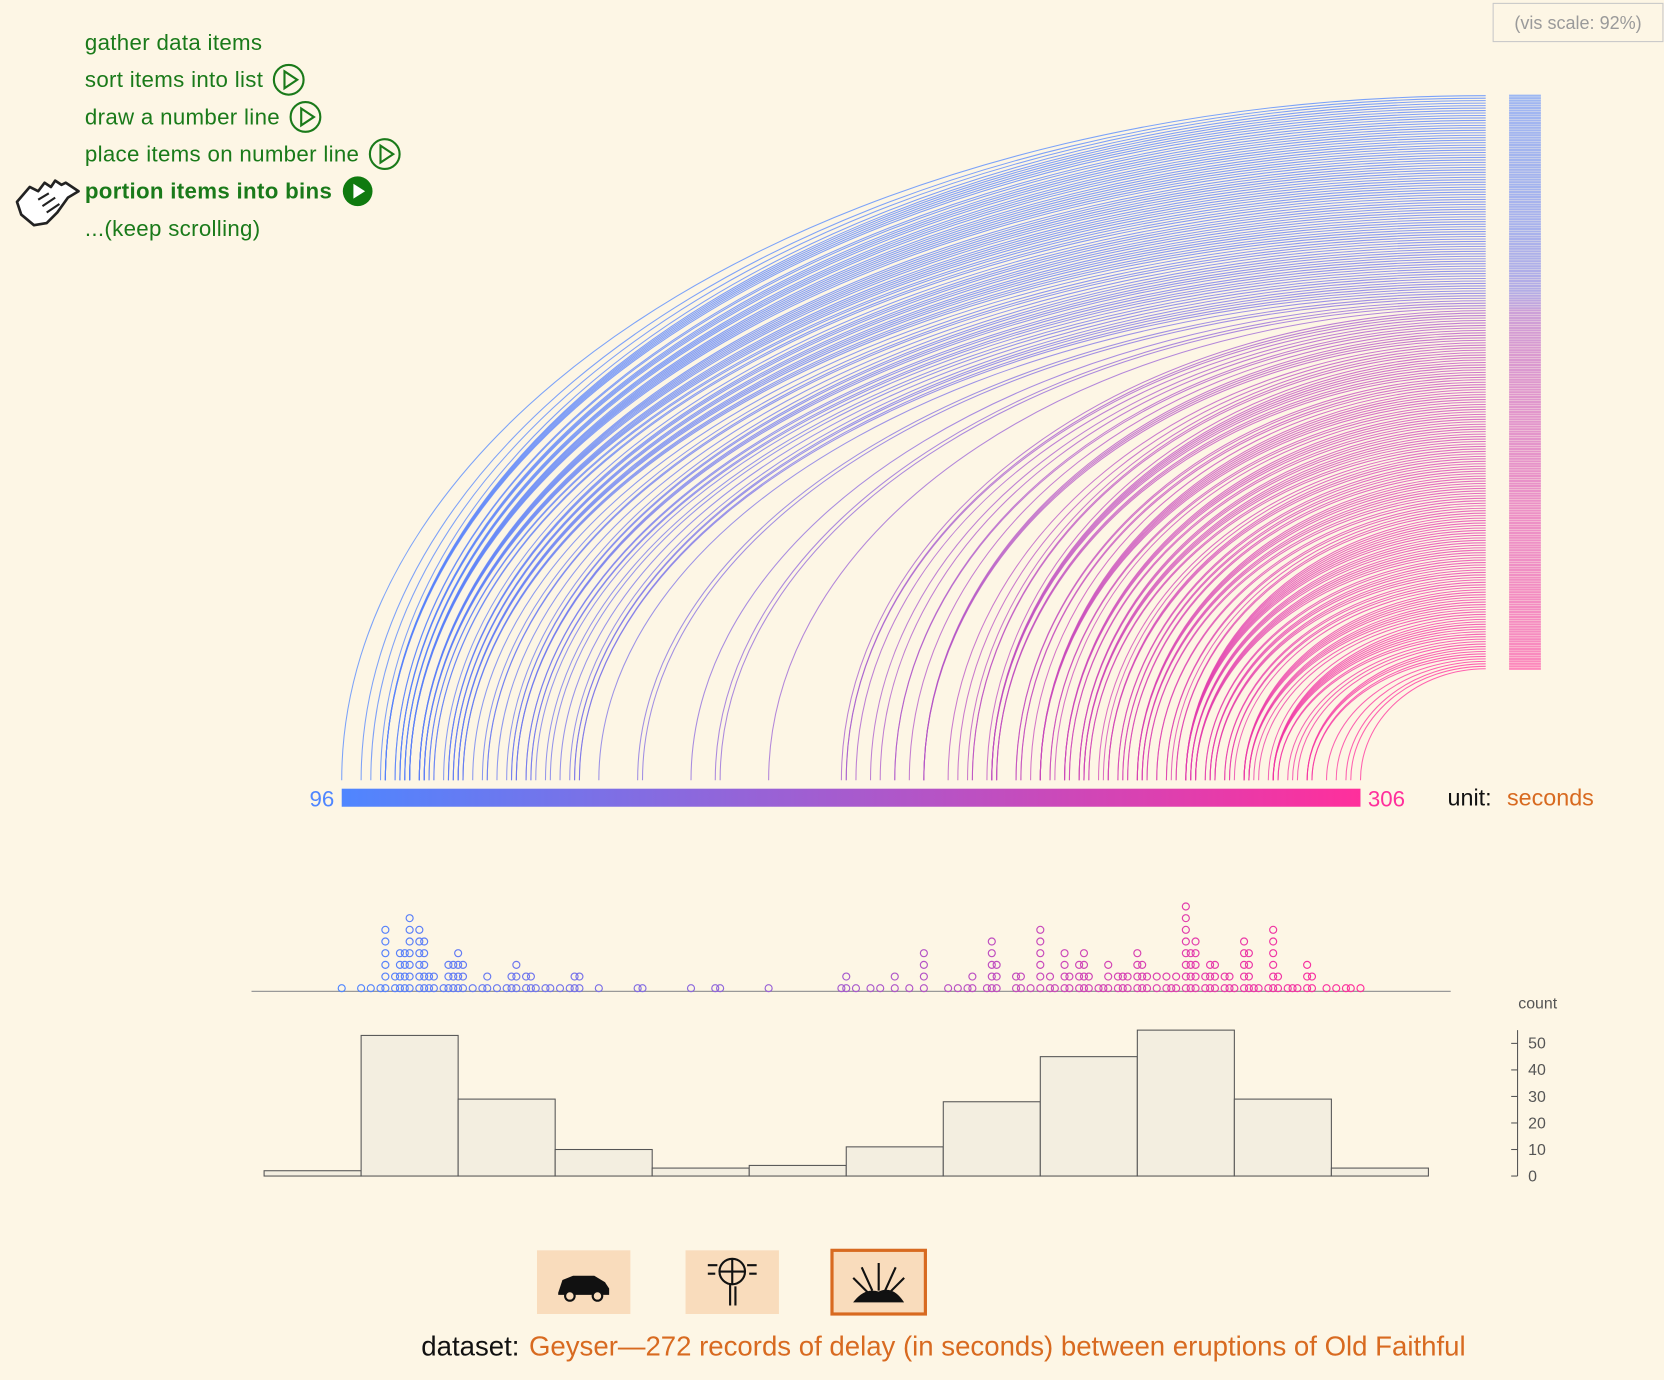 The width and height of the screenshot is (1664, 1380). What do you see at coordinates (173, 42) in the screenshot?
I see `menu-step: gather data items` at bounding box center [173, 42].